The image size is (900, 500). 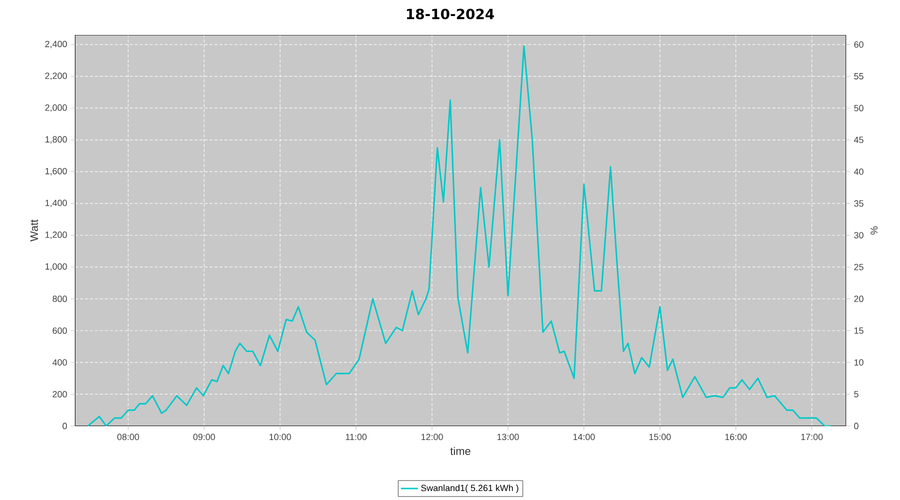 What do you see at coordinates (874, 230) in the screenshot?
I see `y2-axis-title: %` at bounding box center [874, 230].